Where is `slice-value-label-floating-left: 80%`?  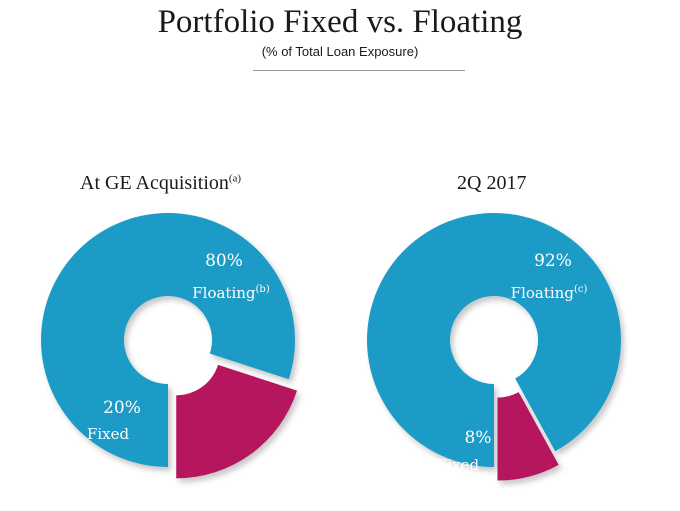 slice-value-label-floating-left: 80% is located at coordinates (224, 261).